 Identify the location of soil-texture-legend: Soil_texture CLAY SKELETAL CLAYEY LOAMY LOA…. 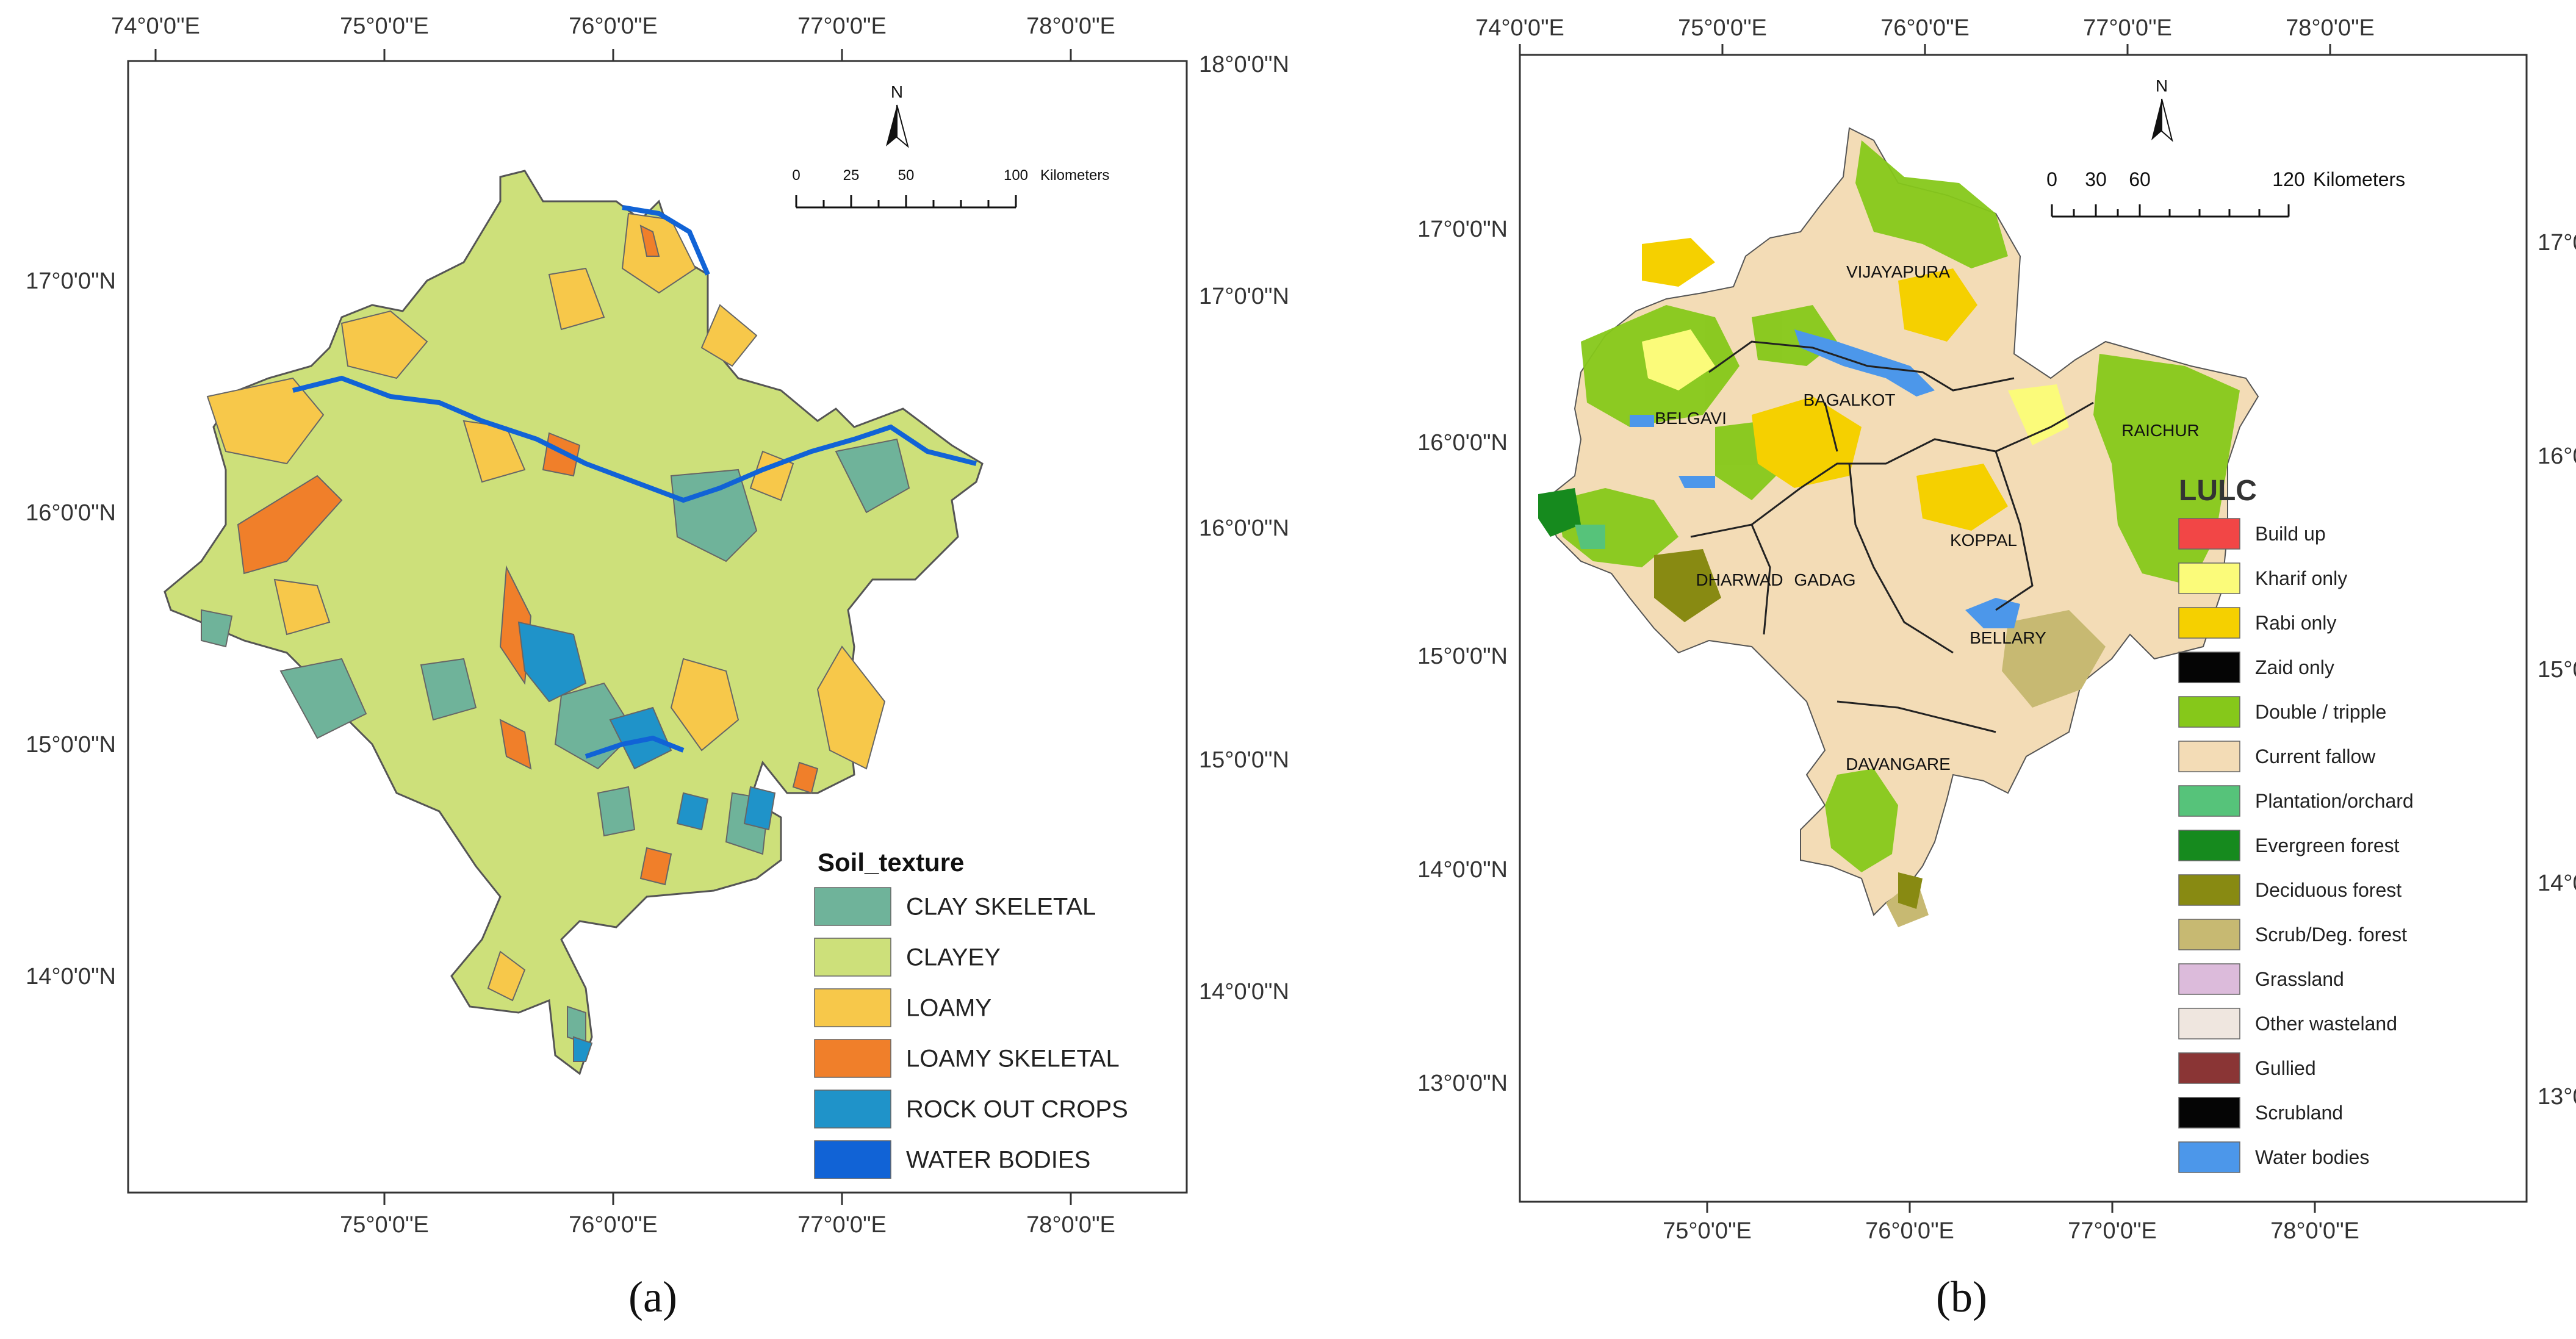
(971, 1013).